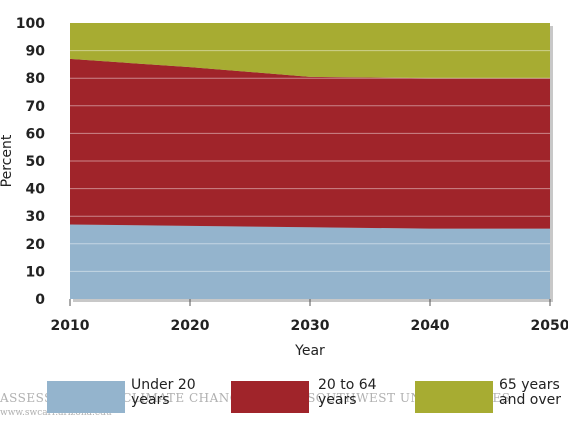  What do you see at coordinates (190, 326) in the screenshot?
I see `x-tick-2020: 2020` at bounding box center [190, 326].